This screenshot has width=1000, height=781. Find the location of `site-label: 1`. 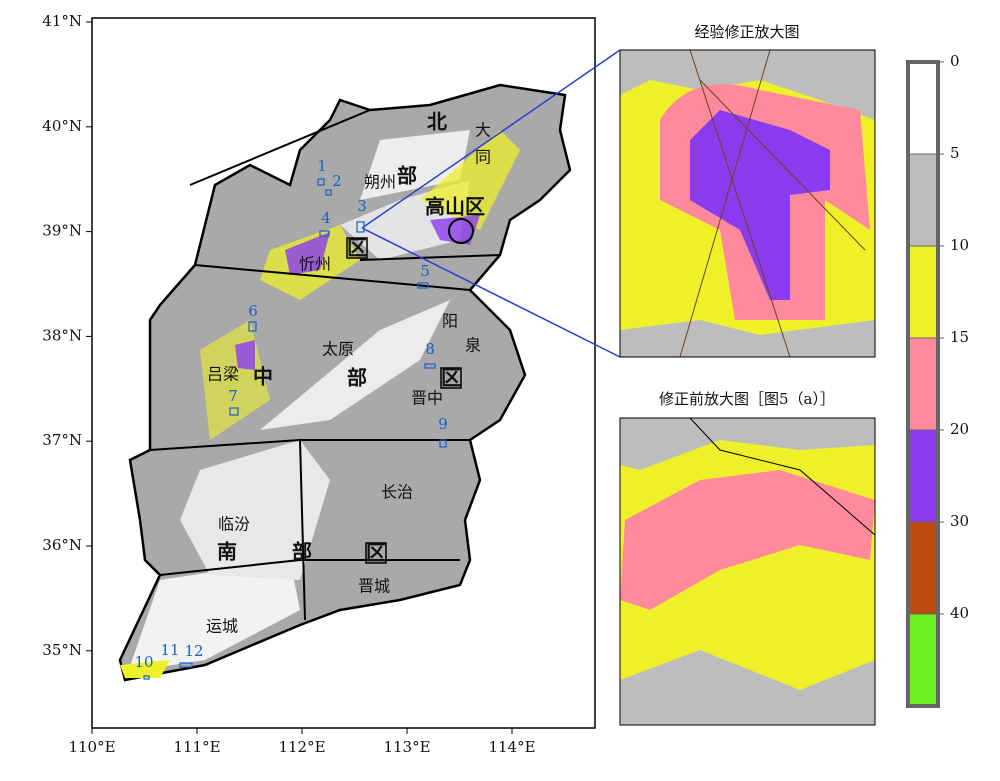

site-label: 1 is located at coordinates (322, 166).